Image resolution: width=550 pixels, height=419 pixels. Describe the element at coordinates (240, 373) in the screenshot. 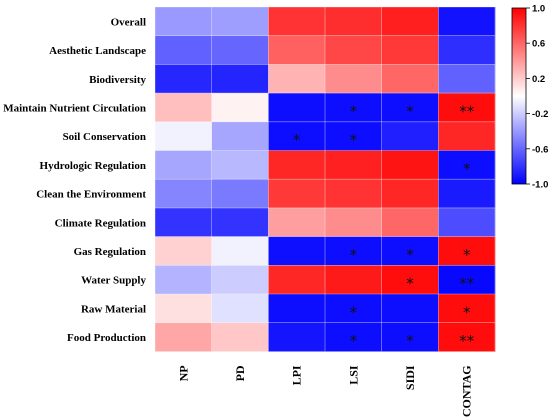

I see `column-label: PD` at that location.